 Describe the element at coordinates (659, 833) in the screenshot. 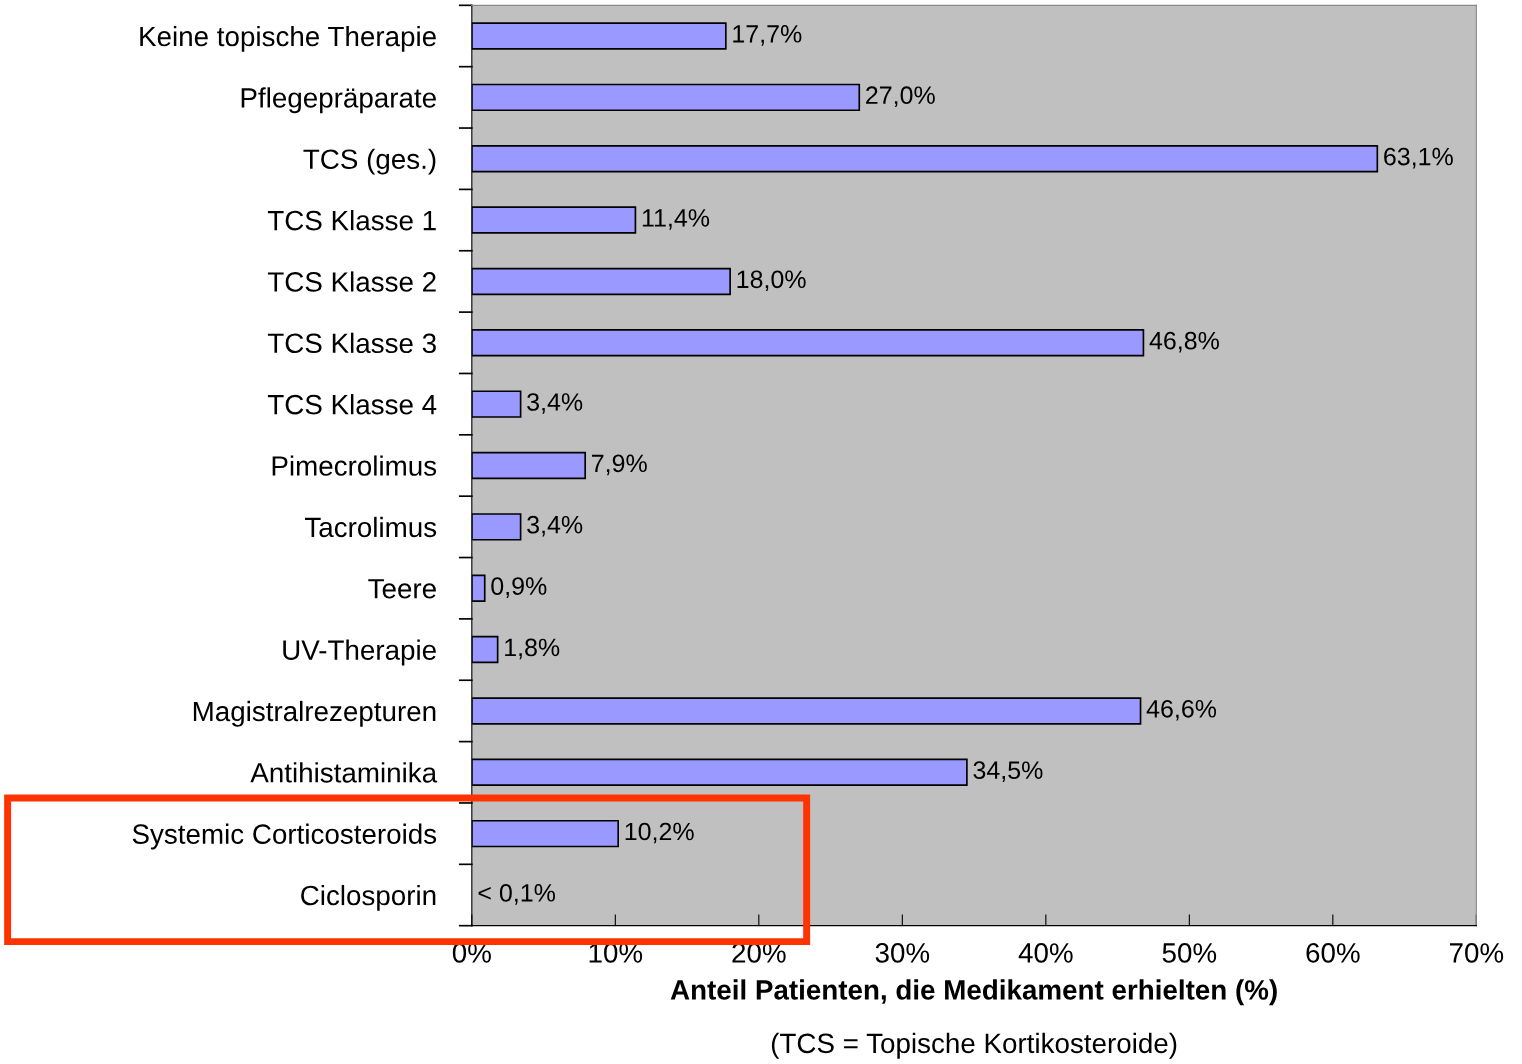

I see `data-label: 10,2%` at that location.